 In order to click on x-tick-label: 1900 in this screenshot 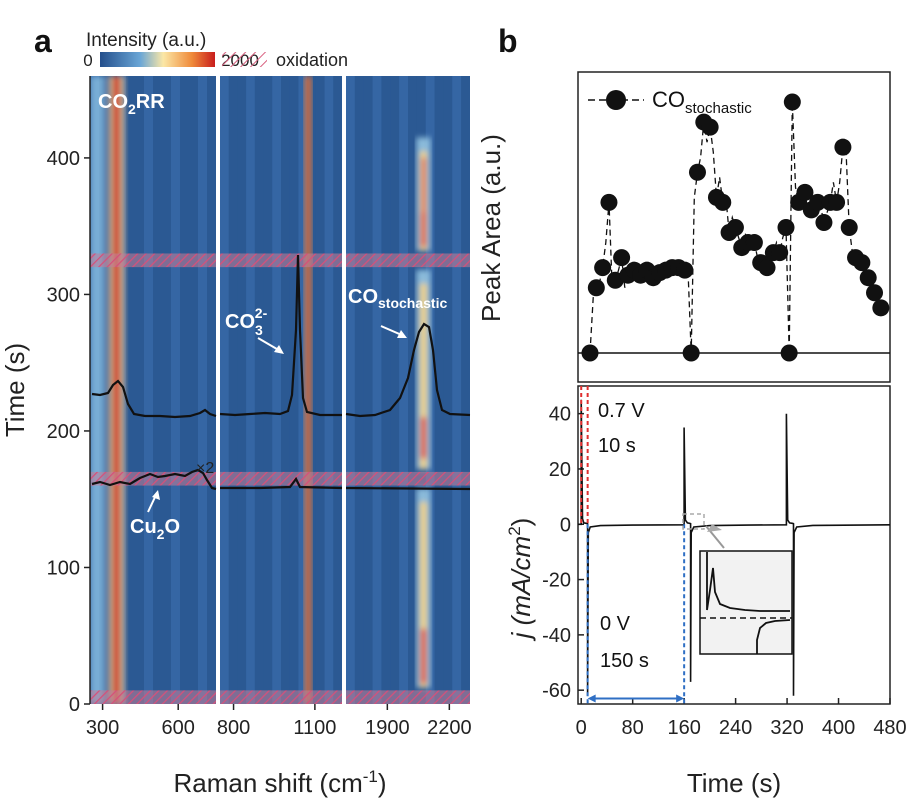, I will do `click(387, 728)`.